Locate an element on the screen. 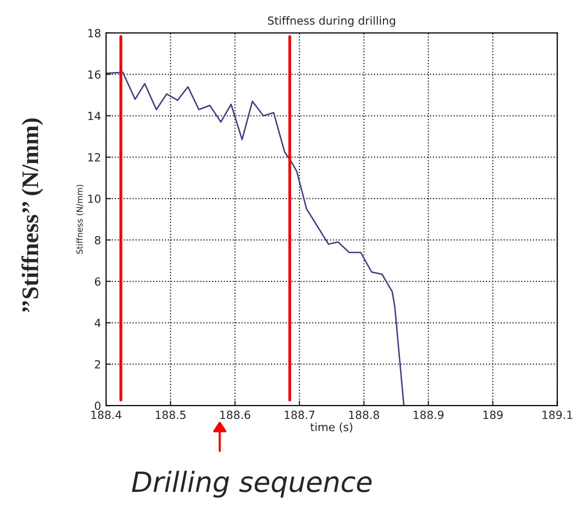 The height and width of the screenshot is (507, 586). text: ’’Stiffness’’ (N/mm) is located at coordinates (32, 215).